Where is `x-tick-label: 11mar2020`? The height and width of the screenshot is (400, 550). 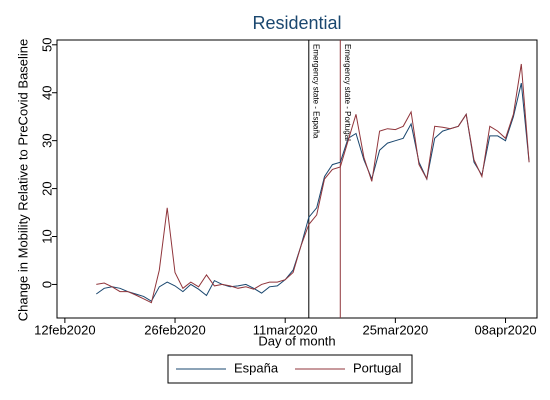 x-tick-label: 11mar2020 is located at coordinates (285, 329).